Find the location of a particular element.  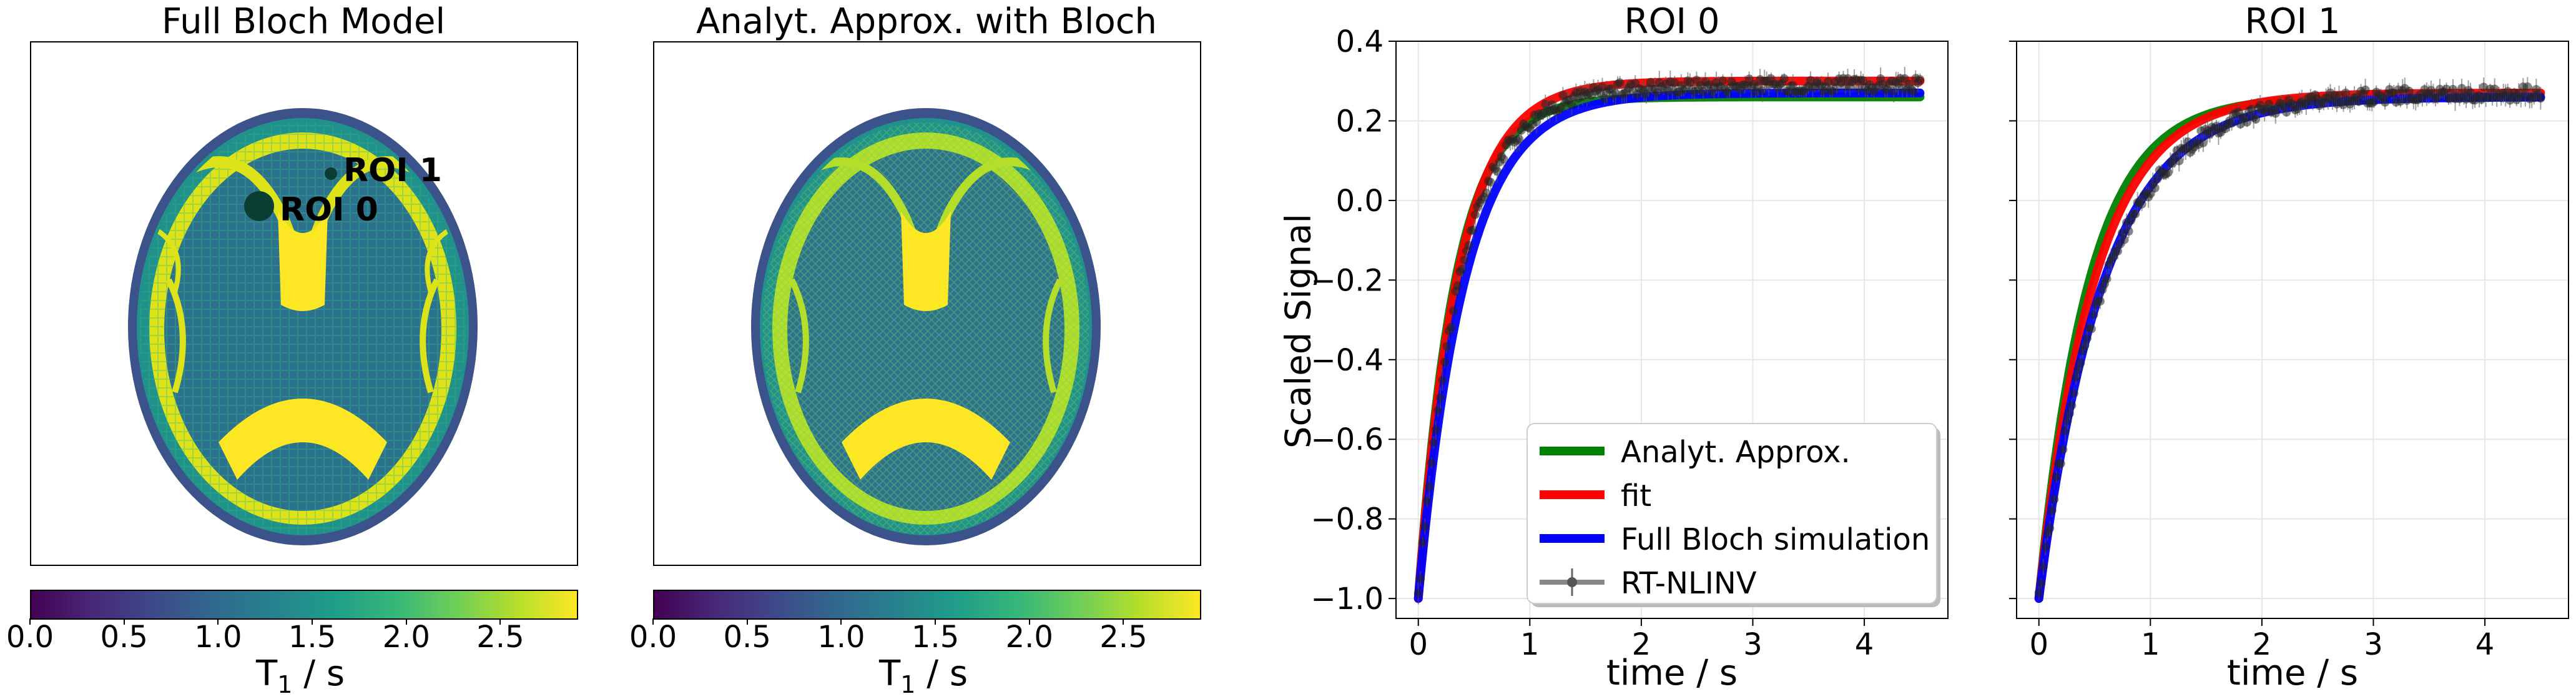

y-tick-label: 0.4 is located at coordinates (1360, 41).